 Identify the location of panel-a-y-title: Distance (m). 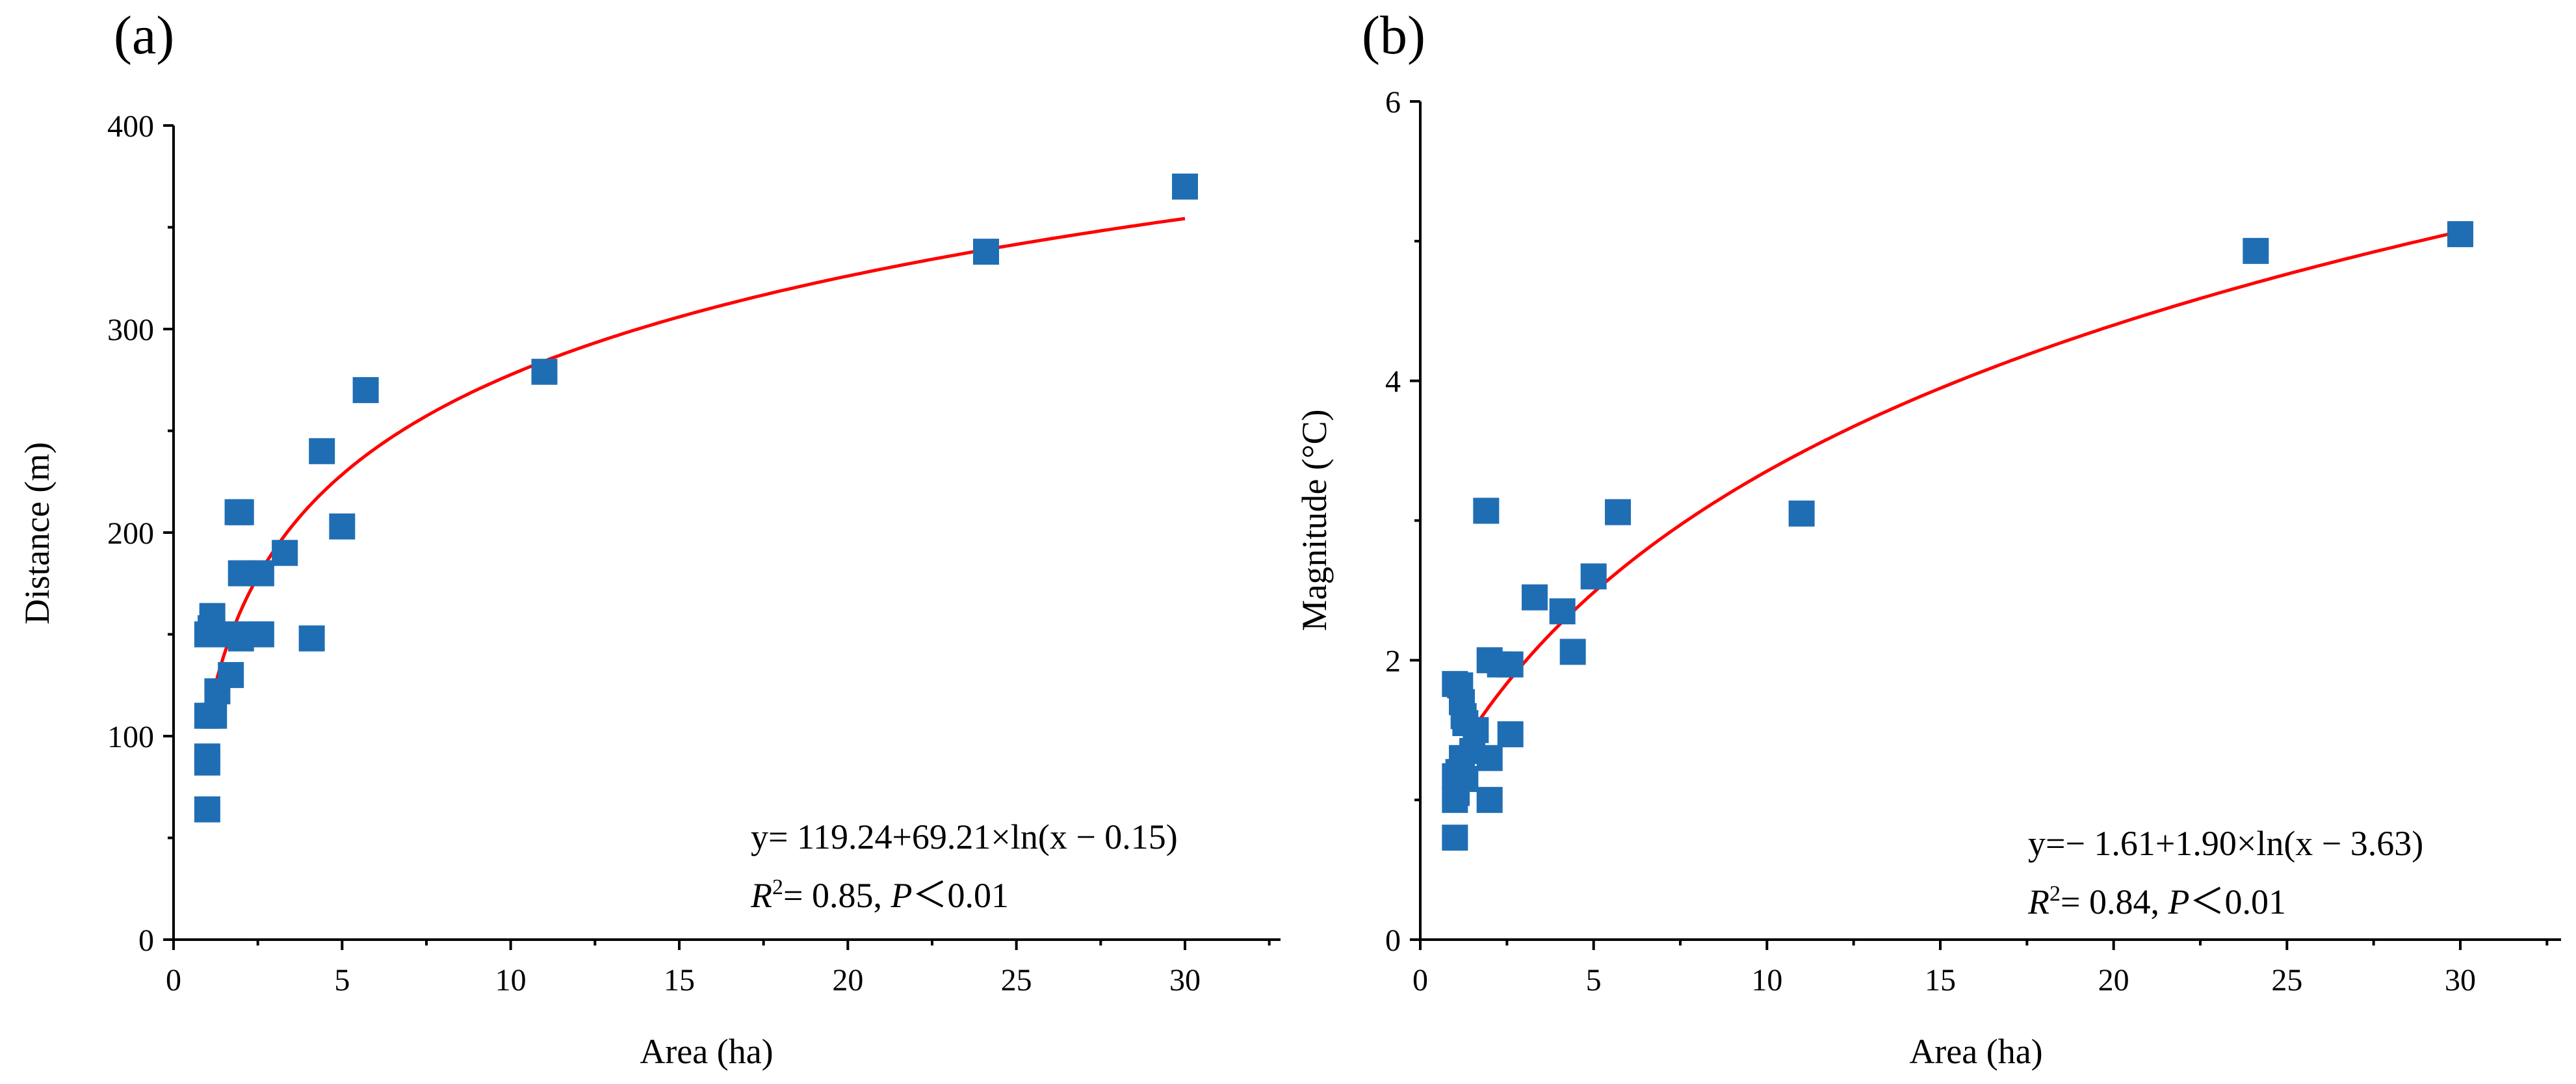
(37, 533).